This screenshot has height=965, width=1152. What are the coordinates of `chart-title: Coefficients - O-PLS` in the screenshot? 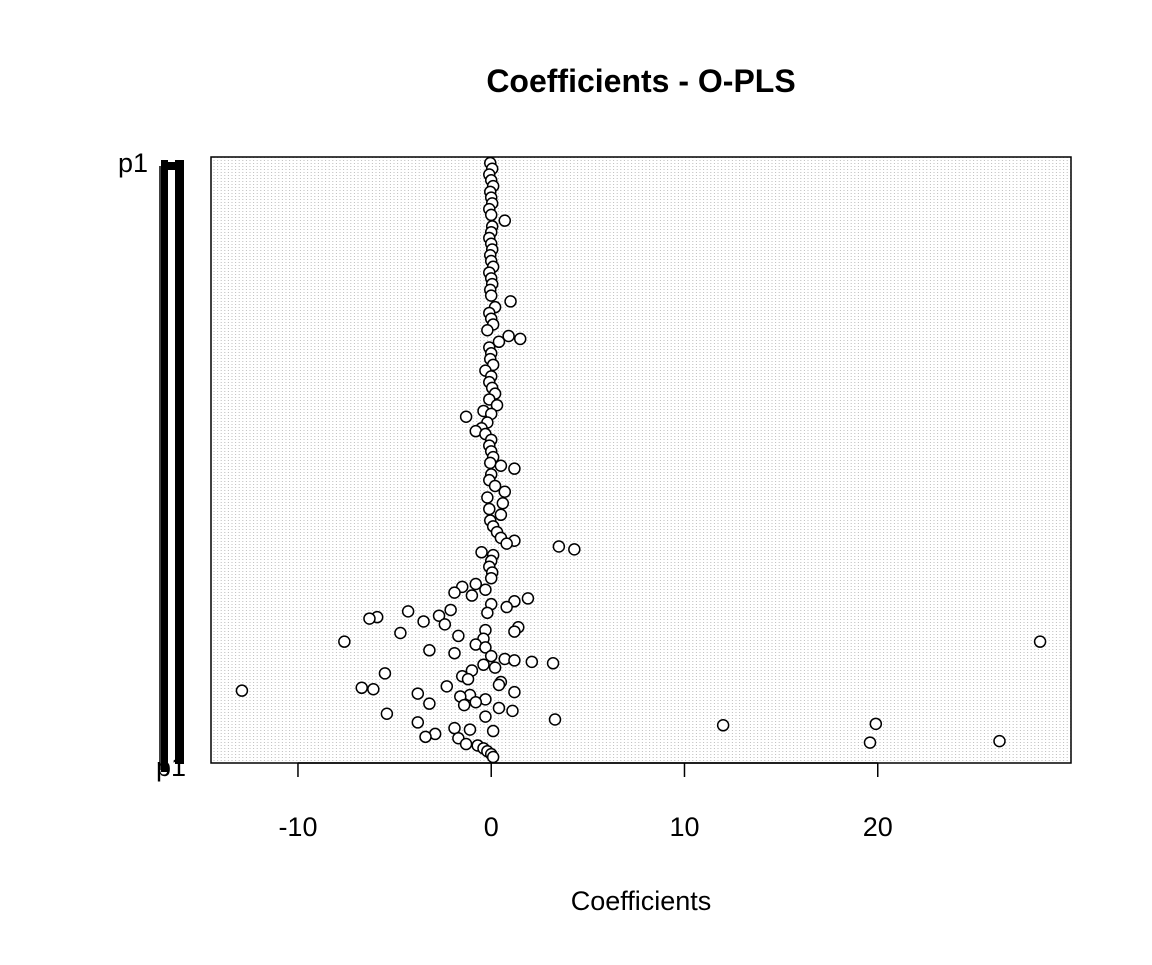 It's located at (640, 81).